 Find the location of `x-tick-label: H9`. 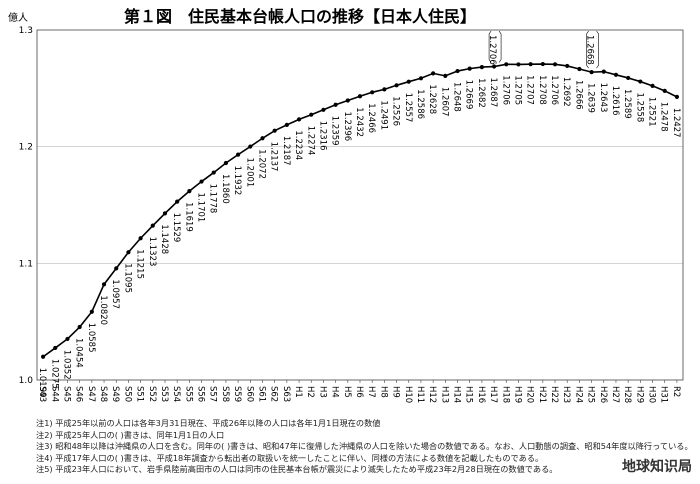

x-tick-label: H9 is located at coordinates (396, 392).